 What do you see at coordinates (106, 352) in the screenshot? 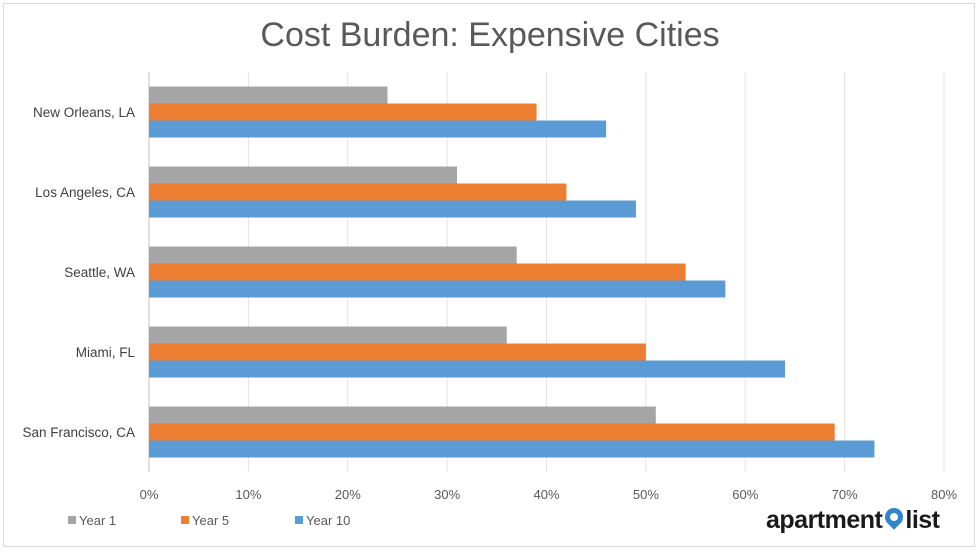
I see `category-label: Miami, FL` at bounding box center [106, 352].